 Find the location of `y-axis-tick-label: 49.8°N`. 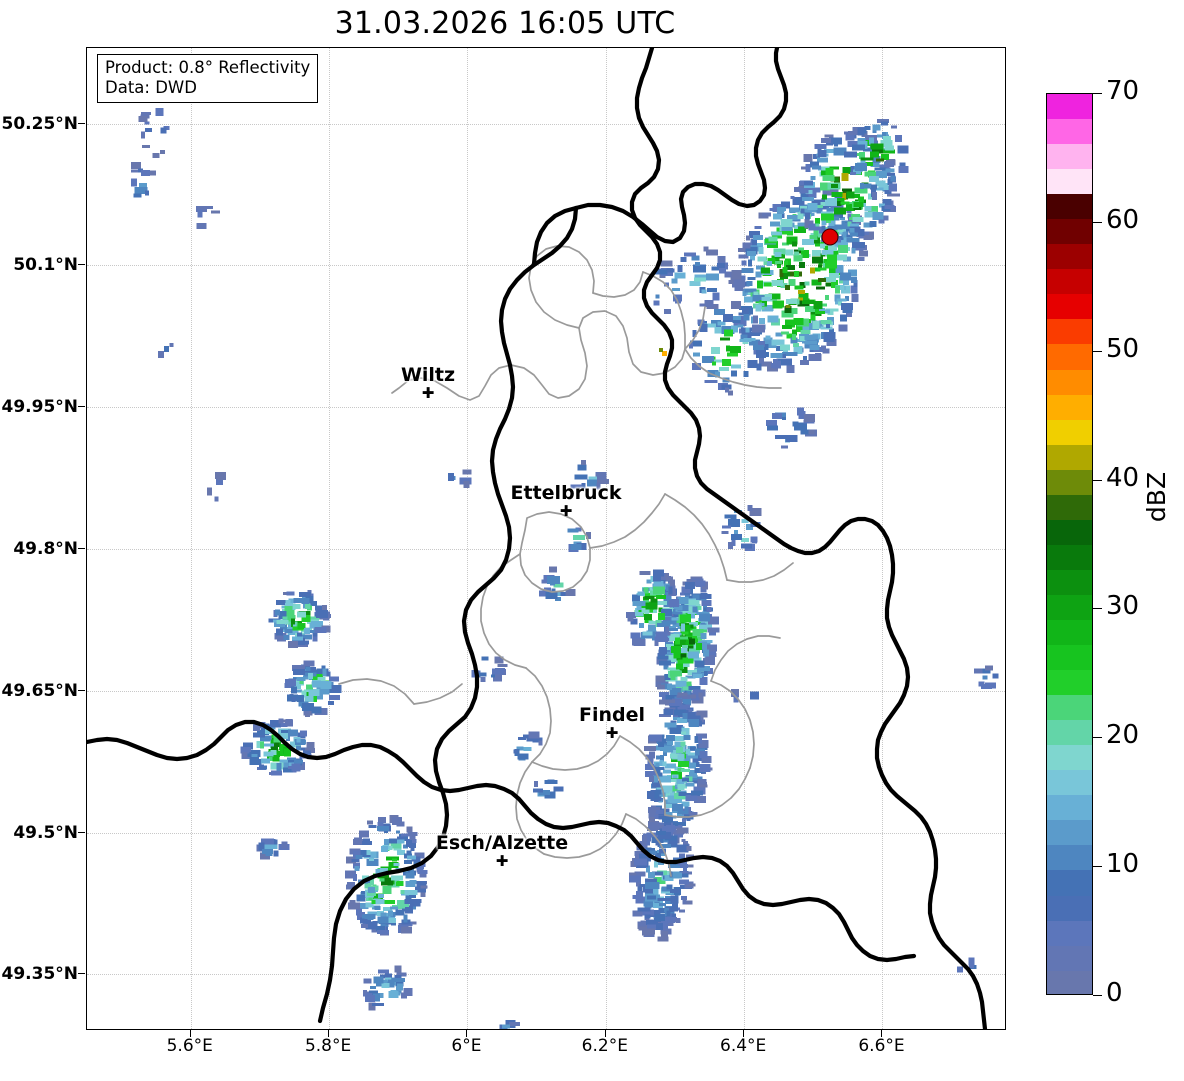

y-axis-tick-label: 49.8°N is located at coordinates (45, 548).